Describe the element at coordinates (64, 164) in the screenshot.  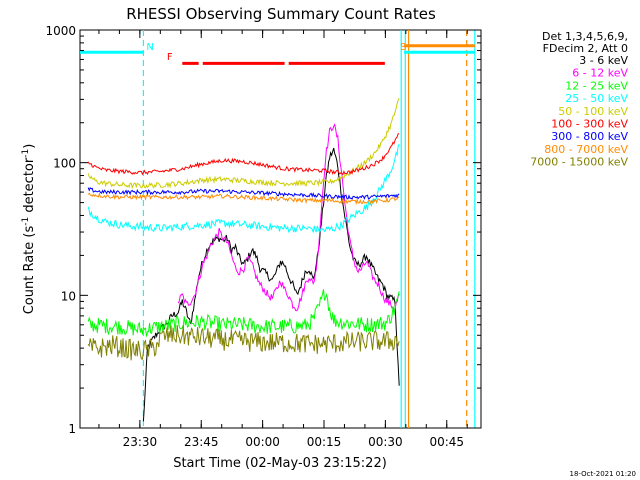
I see `y-tick-label: 100` at that location.